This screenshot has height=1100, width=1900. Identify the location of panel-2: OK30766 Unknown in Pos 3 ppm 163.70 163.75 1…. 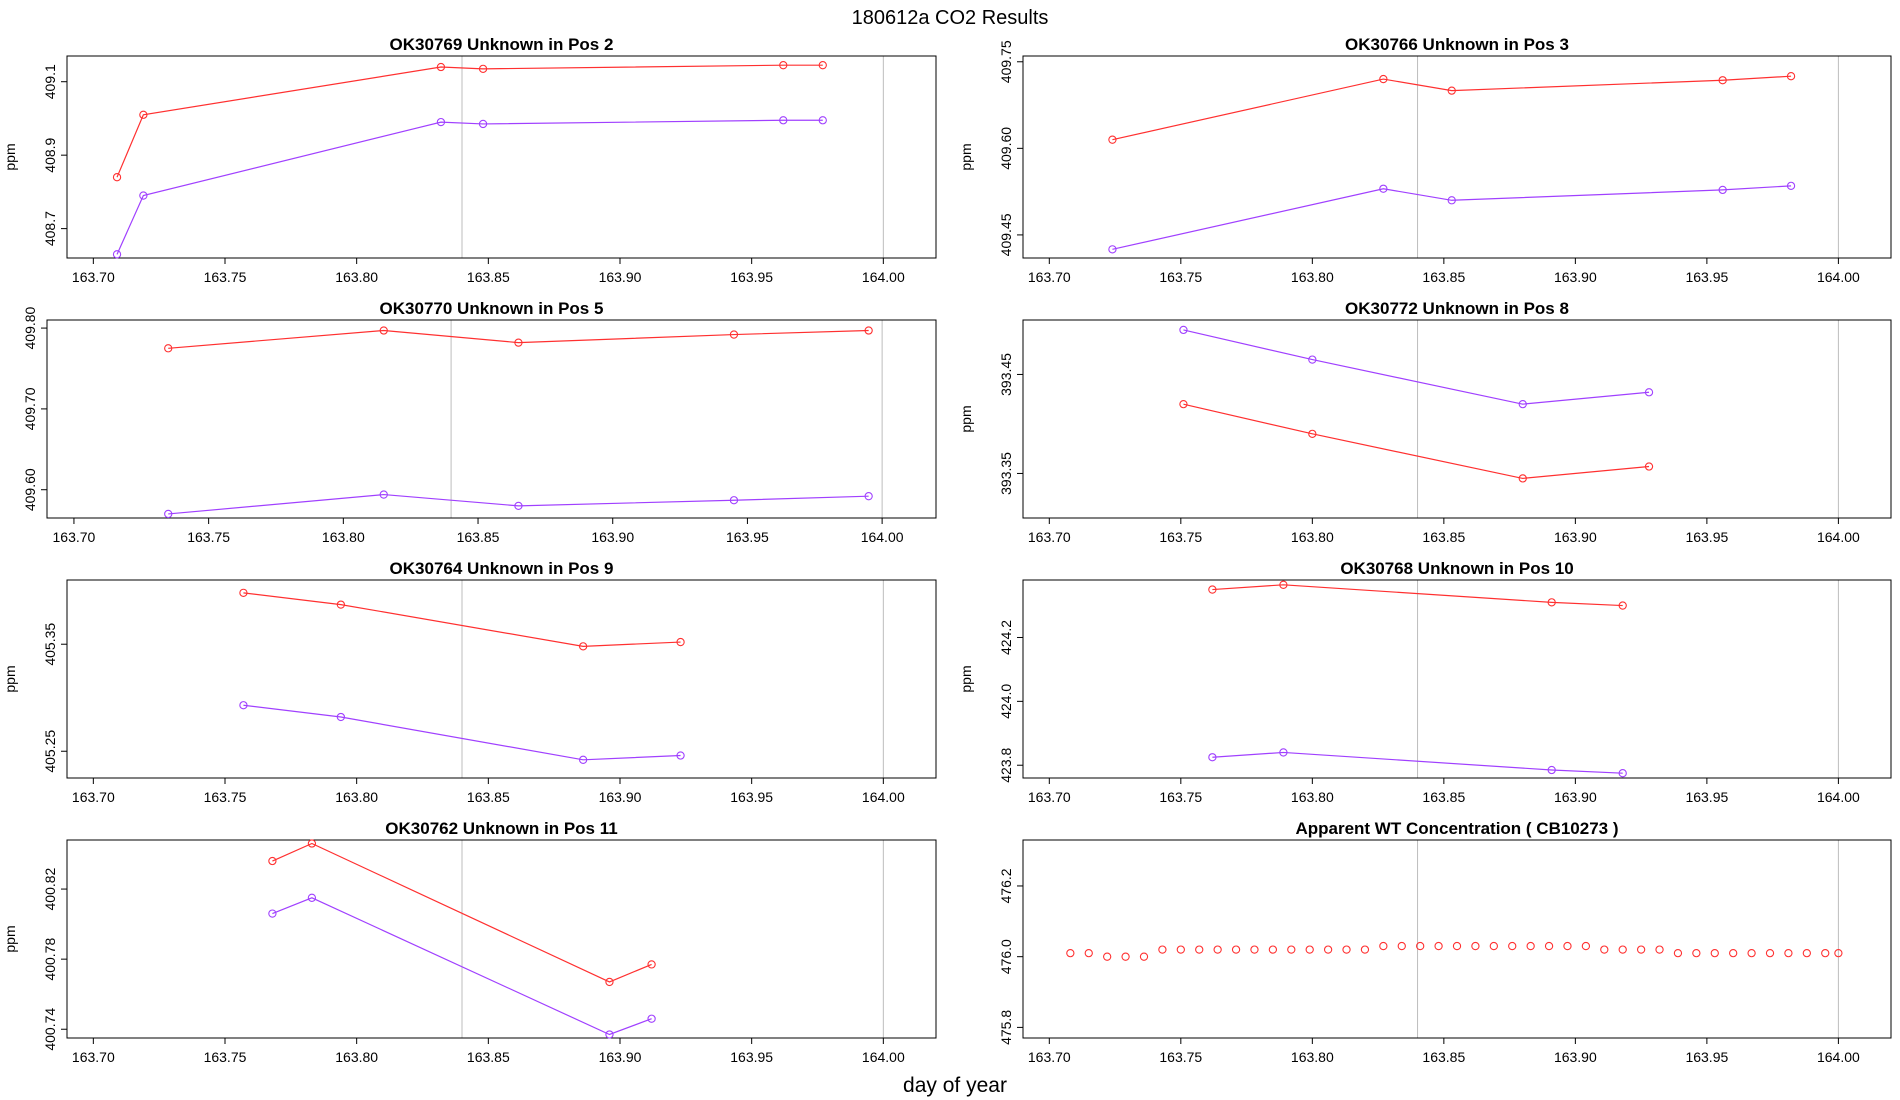
(1425, 160).